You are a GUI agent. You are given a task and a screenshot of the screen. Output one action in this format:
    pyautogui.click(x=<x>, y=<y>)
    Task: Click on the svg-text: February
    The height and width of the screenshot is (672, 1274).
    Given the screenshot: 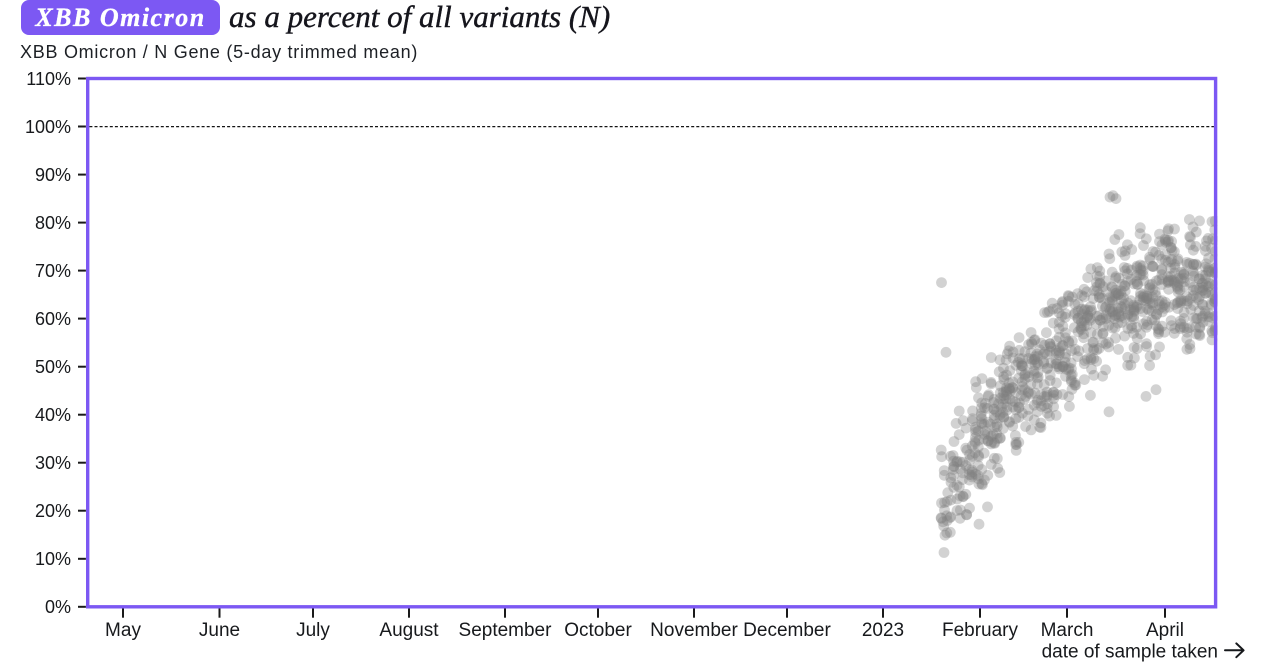 What is the action you would take?
    pyautogui.click(x=980, y=630)
    